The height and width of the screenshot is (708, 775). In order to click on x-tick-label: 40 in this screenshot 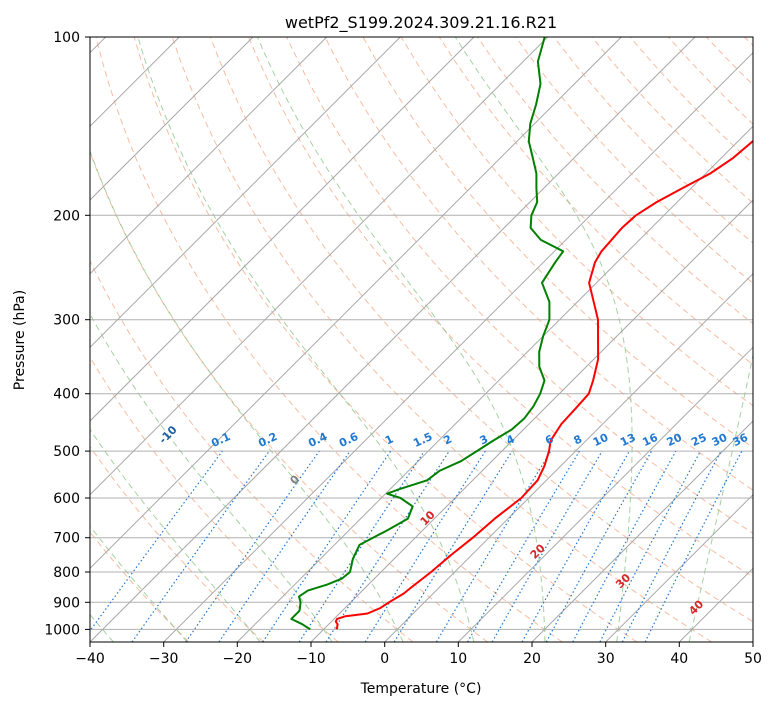, I will do `click(679, 659)`.